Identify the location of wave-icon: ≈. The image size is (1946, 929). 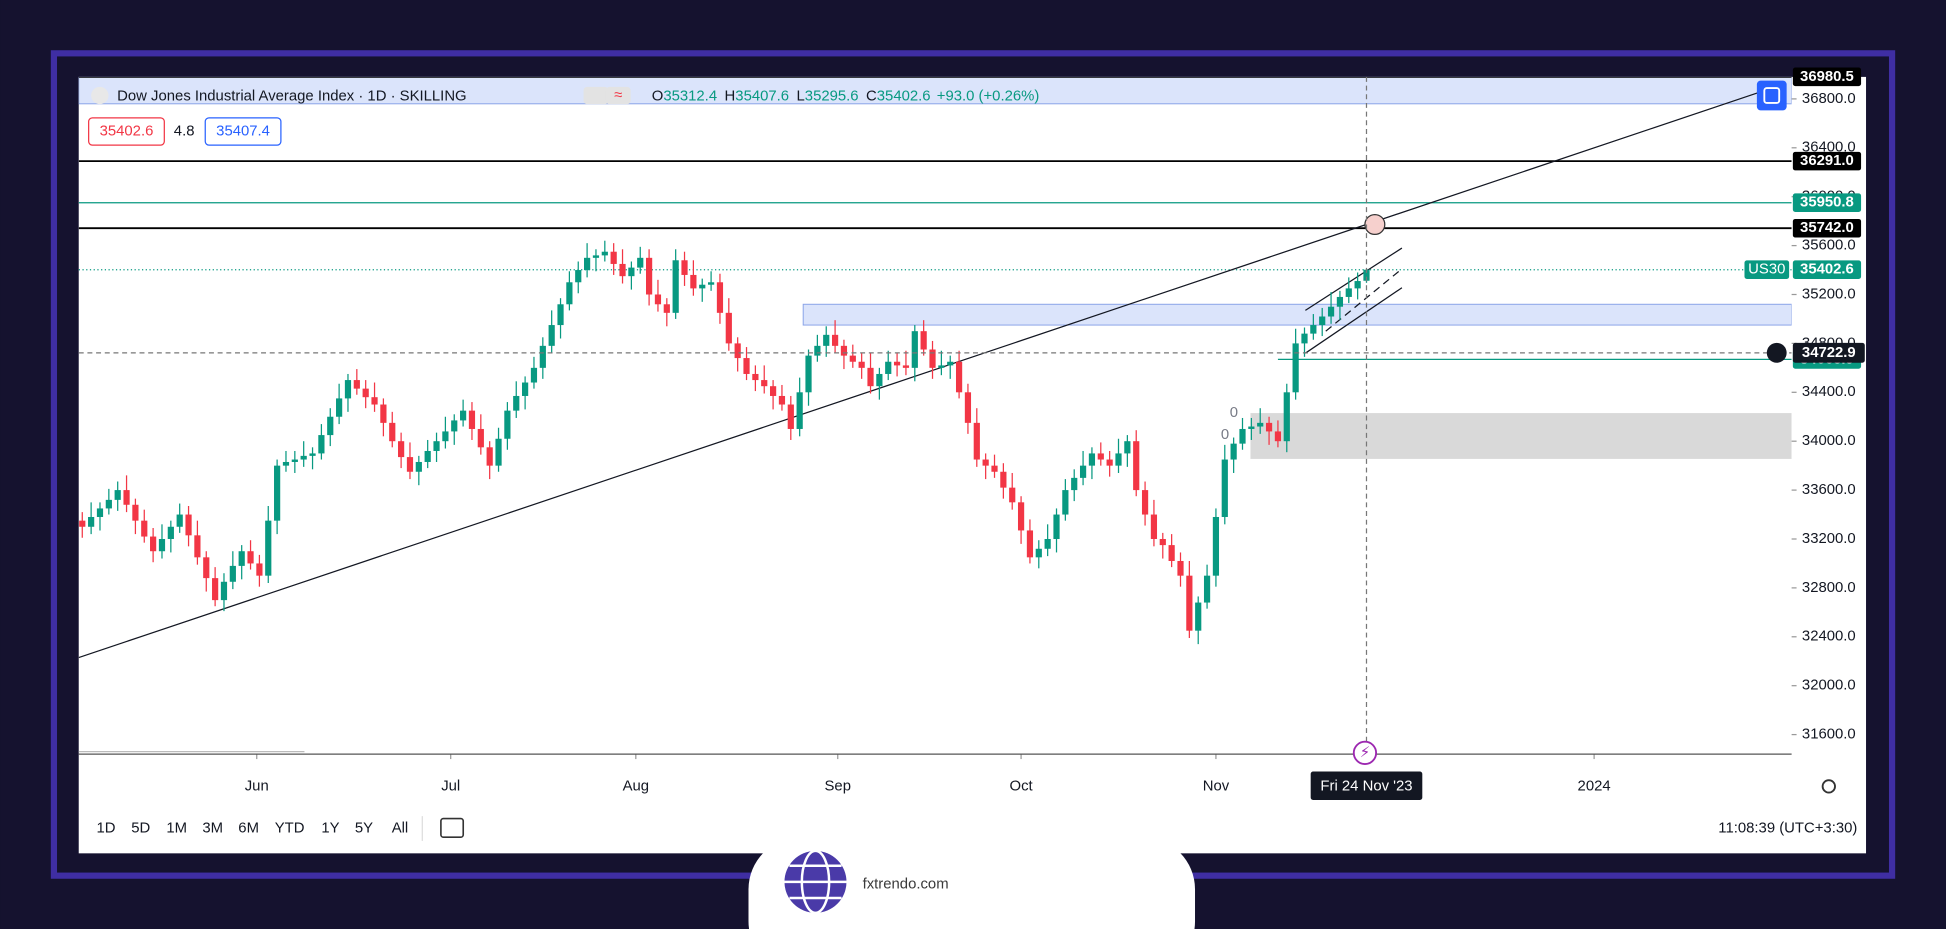
(618, 95).